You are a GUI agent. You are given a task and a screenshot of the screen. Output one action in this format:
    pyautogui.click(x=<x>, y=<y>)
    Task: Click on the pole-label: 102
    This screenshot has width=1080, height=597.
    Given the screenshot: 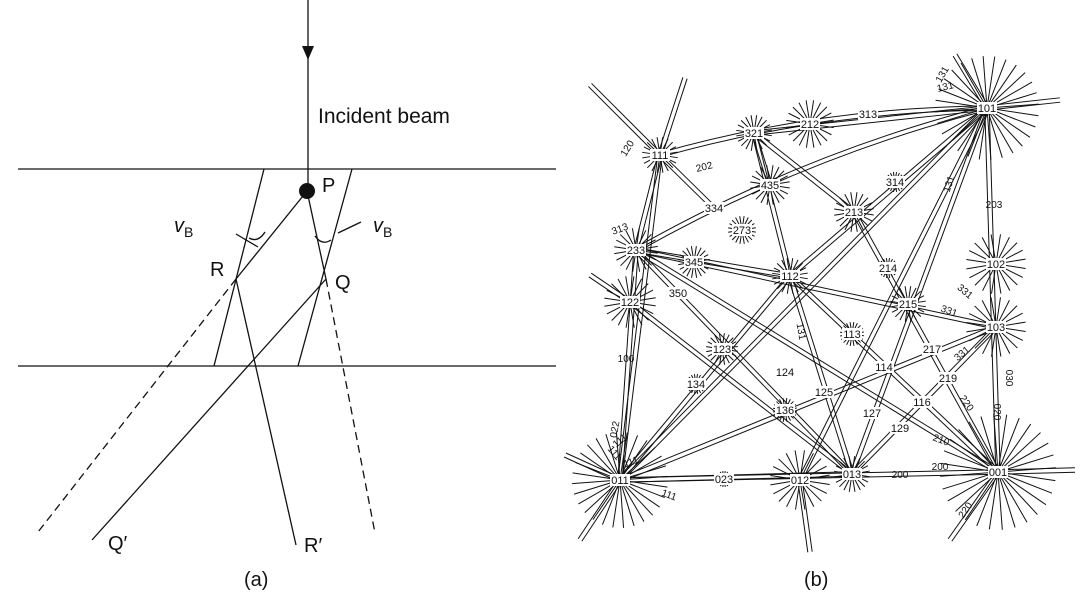 What is the action you would take?
    pyautogui.click(x=996, y=265)
    